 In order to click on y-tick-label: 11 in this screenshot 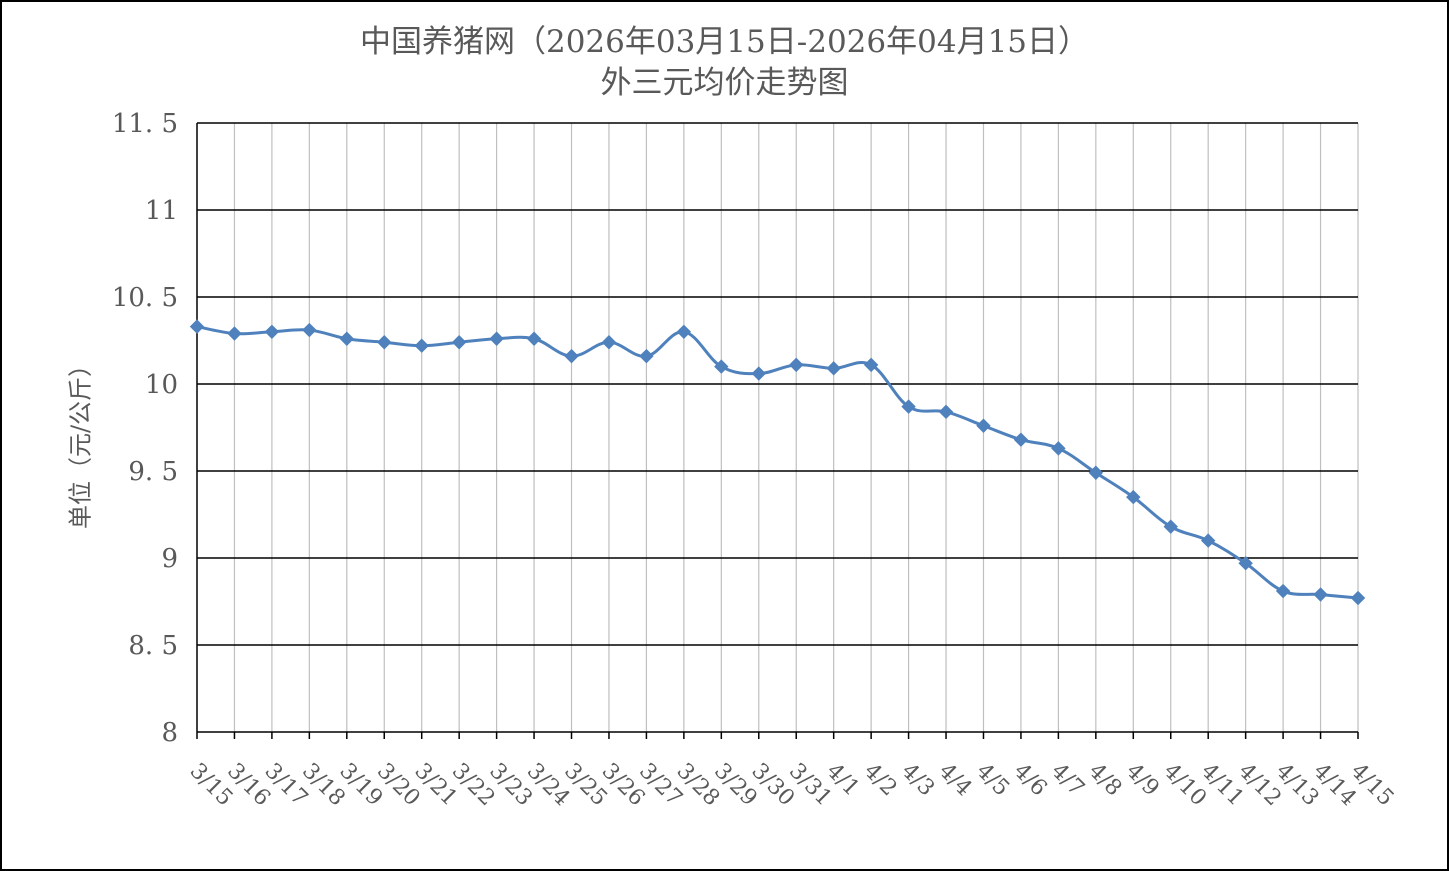, I will do `click(161, 211)`.